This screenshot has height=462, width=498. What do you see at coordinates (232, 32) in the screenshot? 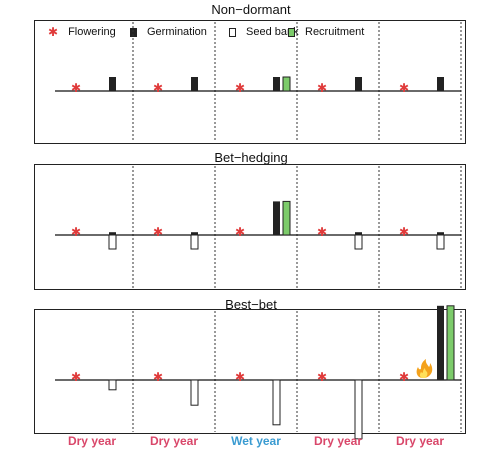
I see `hollow-bar-icon` at bounding box center [232, 32].